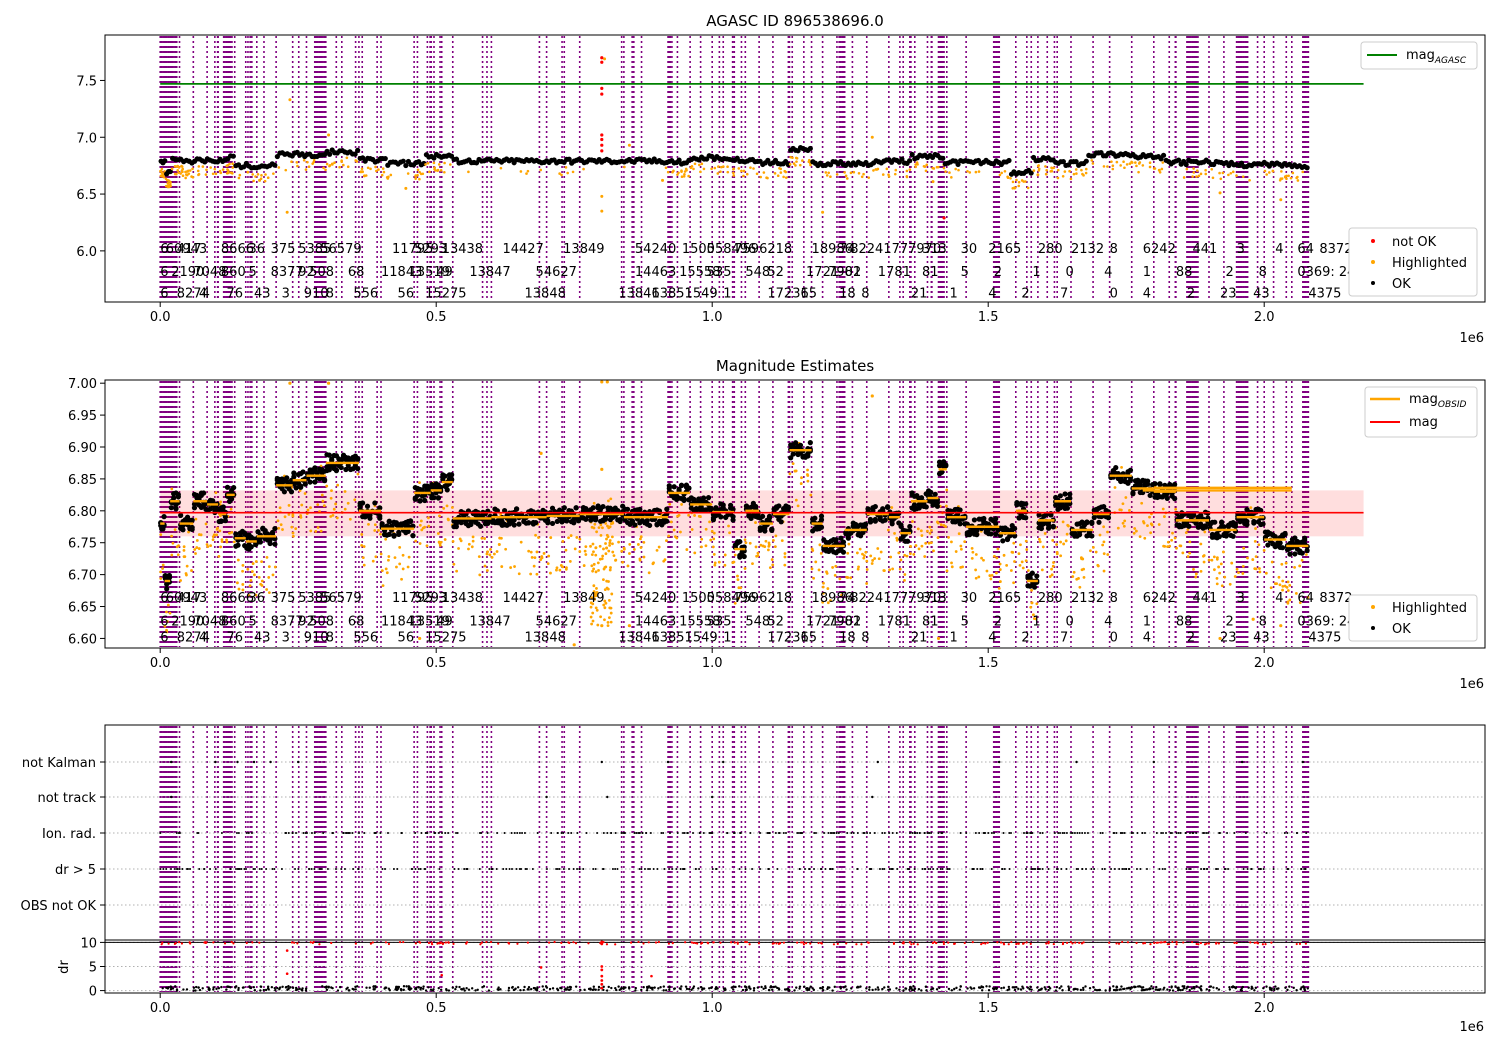 This screenshot has height=1050, width=1500. What do you see at coordinates (237, 598) in the screenshot?
I see `obsid-label: 8666` at bounding box center [237, 598].